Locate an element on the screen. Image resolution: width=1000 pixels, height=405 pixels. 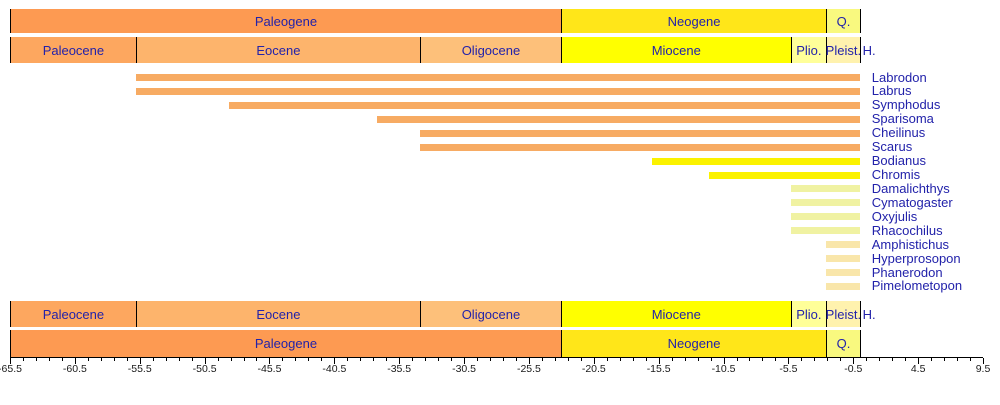
period-bottom-box-q: Q. is located at coordinates (843, 343).